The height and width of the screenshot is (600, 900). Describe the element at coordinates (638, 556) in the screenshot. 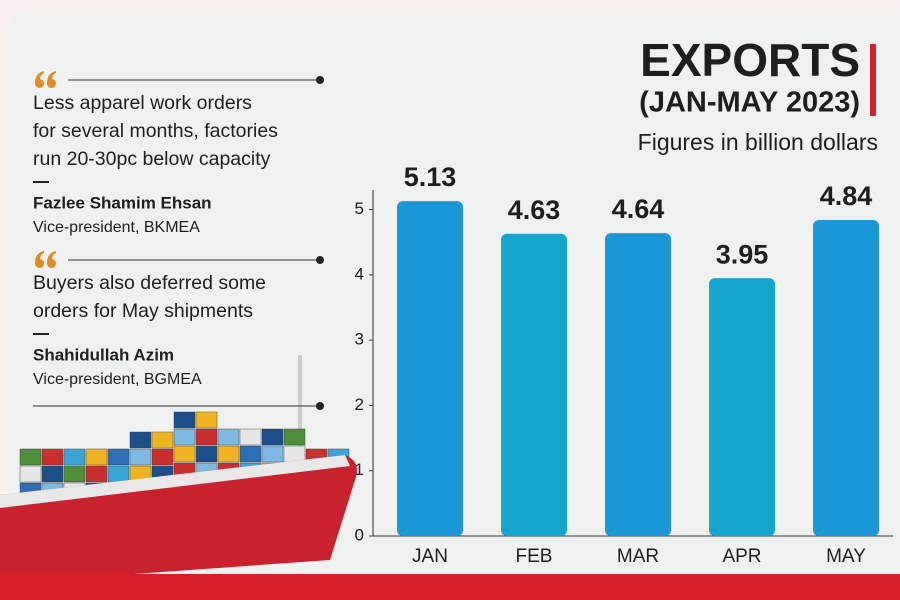

I see `x-tick-label: MAR` at that location.